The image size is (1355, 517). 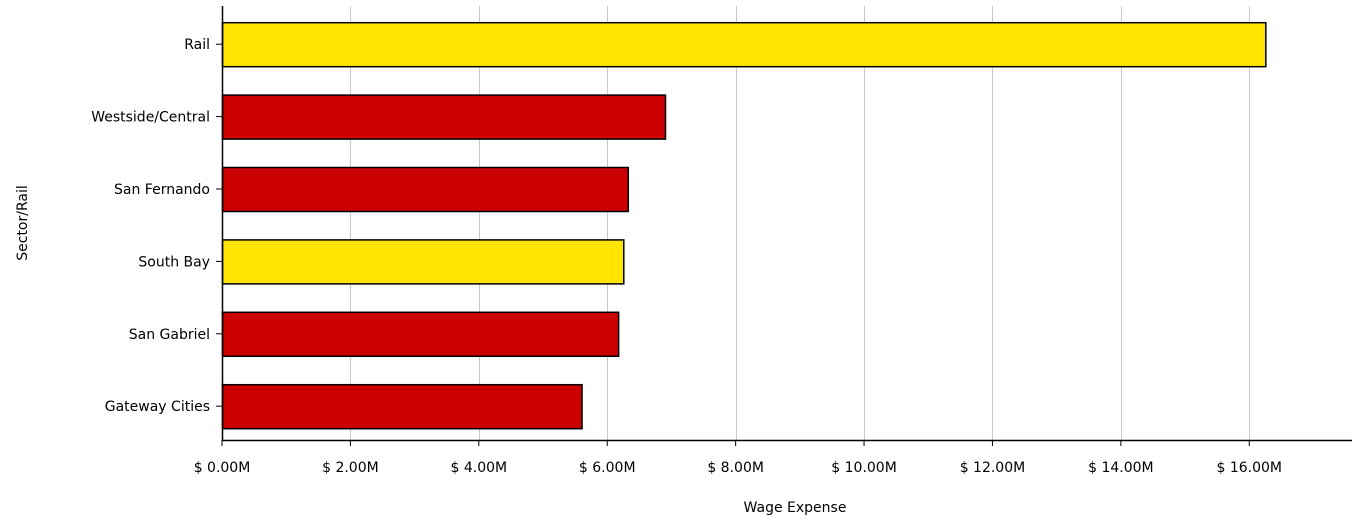 I want to click on x-tick-label: $ 4.00M, so click(x=479, y=468).